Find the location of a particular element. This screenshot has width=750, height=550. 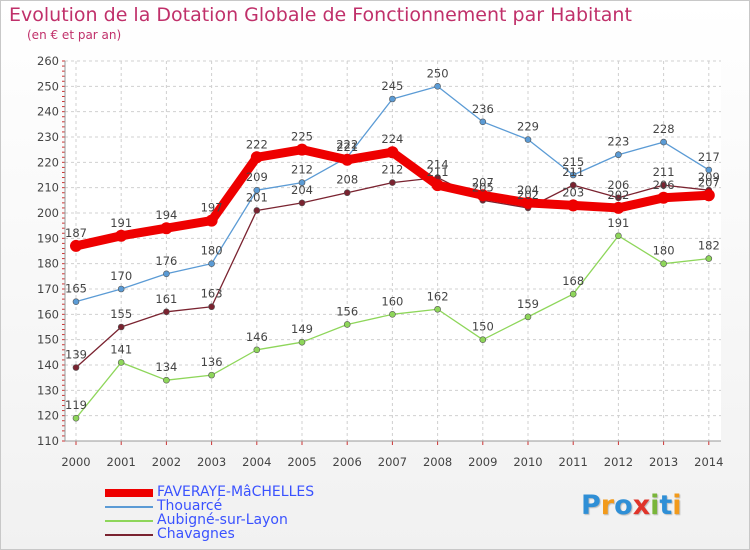

data-label: 163 is located at coordinates (212, 294).